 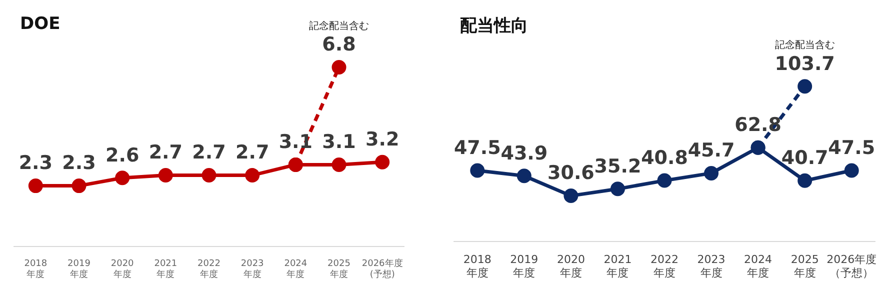 What do you see at coordinates (758, 125) in the screenshot?
I see `data-label: 62.8` at bounding box center [758, 125].